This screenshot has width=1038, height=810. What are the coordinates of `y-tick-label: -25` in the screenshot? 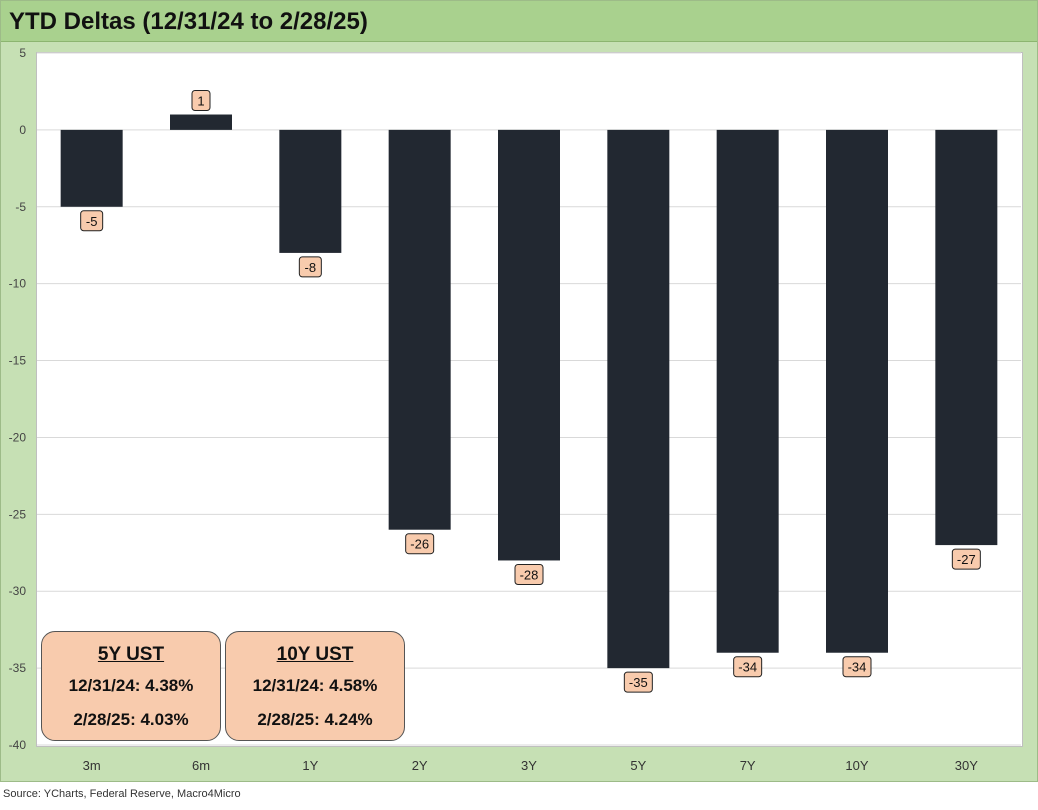 It's located at (18, 514).